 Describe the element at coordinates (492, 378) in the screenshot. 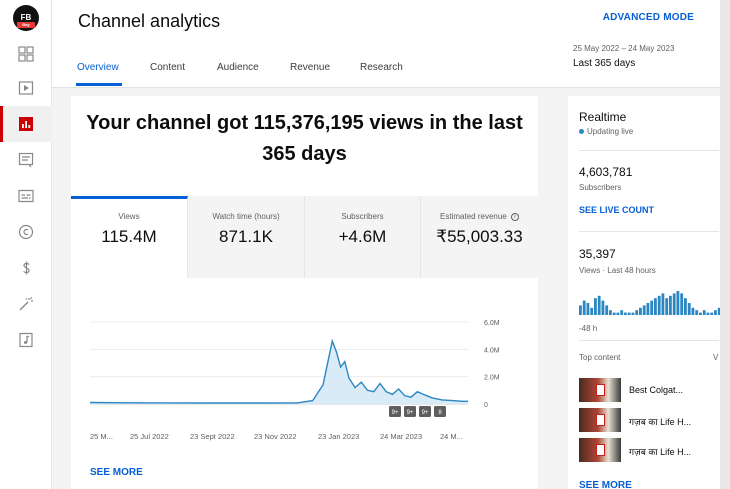

I see `y-tick-label: 2.0M` at that location.